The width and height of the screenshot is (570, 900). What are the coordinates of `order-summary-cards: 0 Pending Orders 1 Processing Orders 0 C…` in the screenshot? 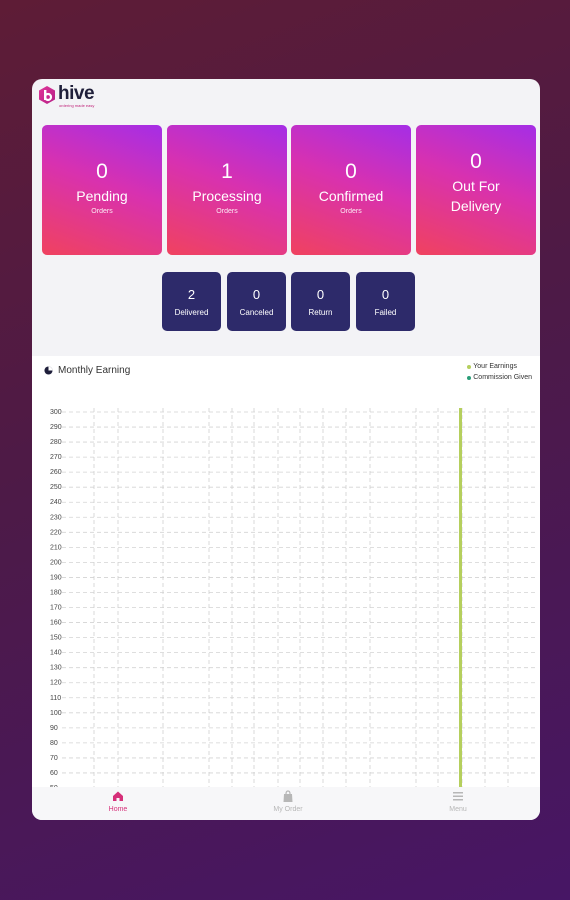 It's located at (289, 190).